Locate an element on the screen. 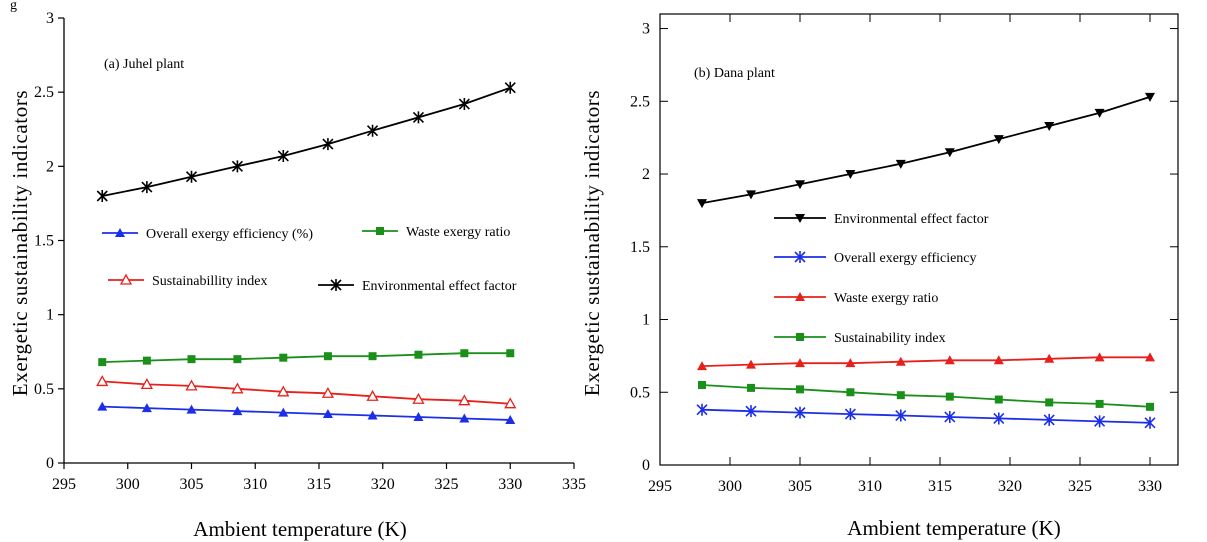 This screenshot has width=1207, height=542. x-tick-label-b-5: 320 is located at coordinates (1010, 486).